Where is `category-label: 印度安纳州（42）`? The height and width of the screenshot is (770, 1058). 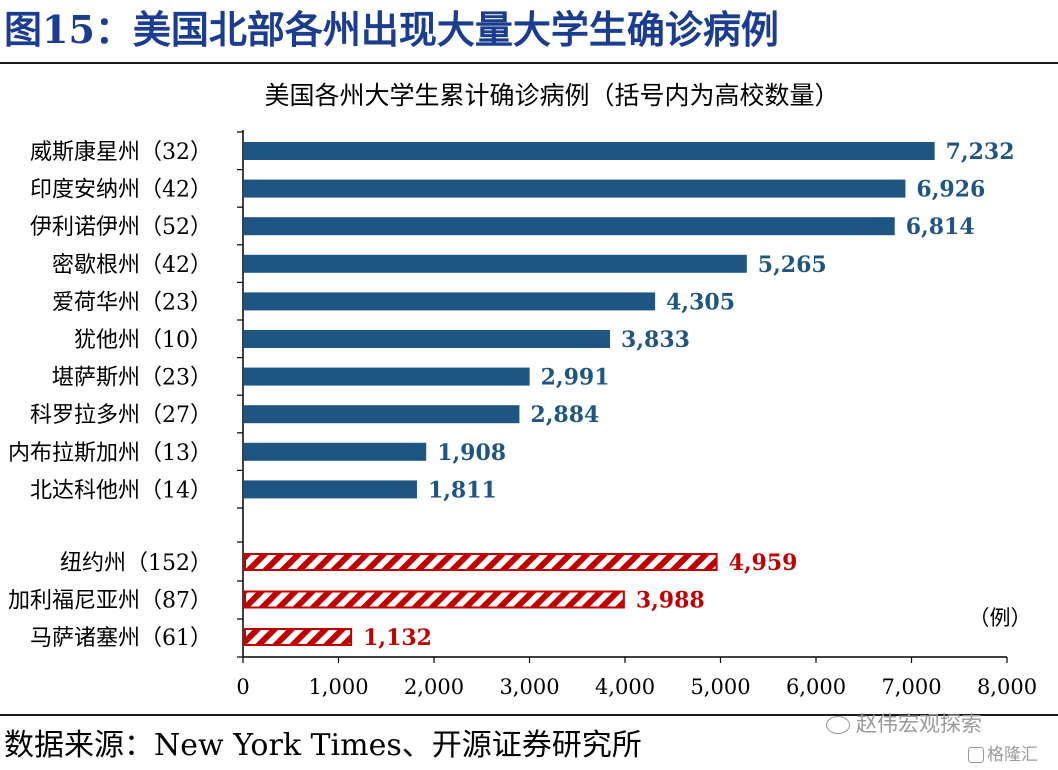
category-label: 印度安纳州（42） is located at coordinates (121, 190).